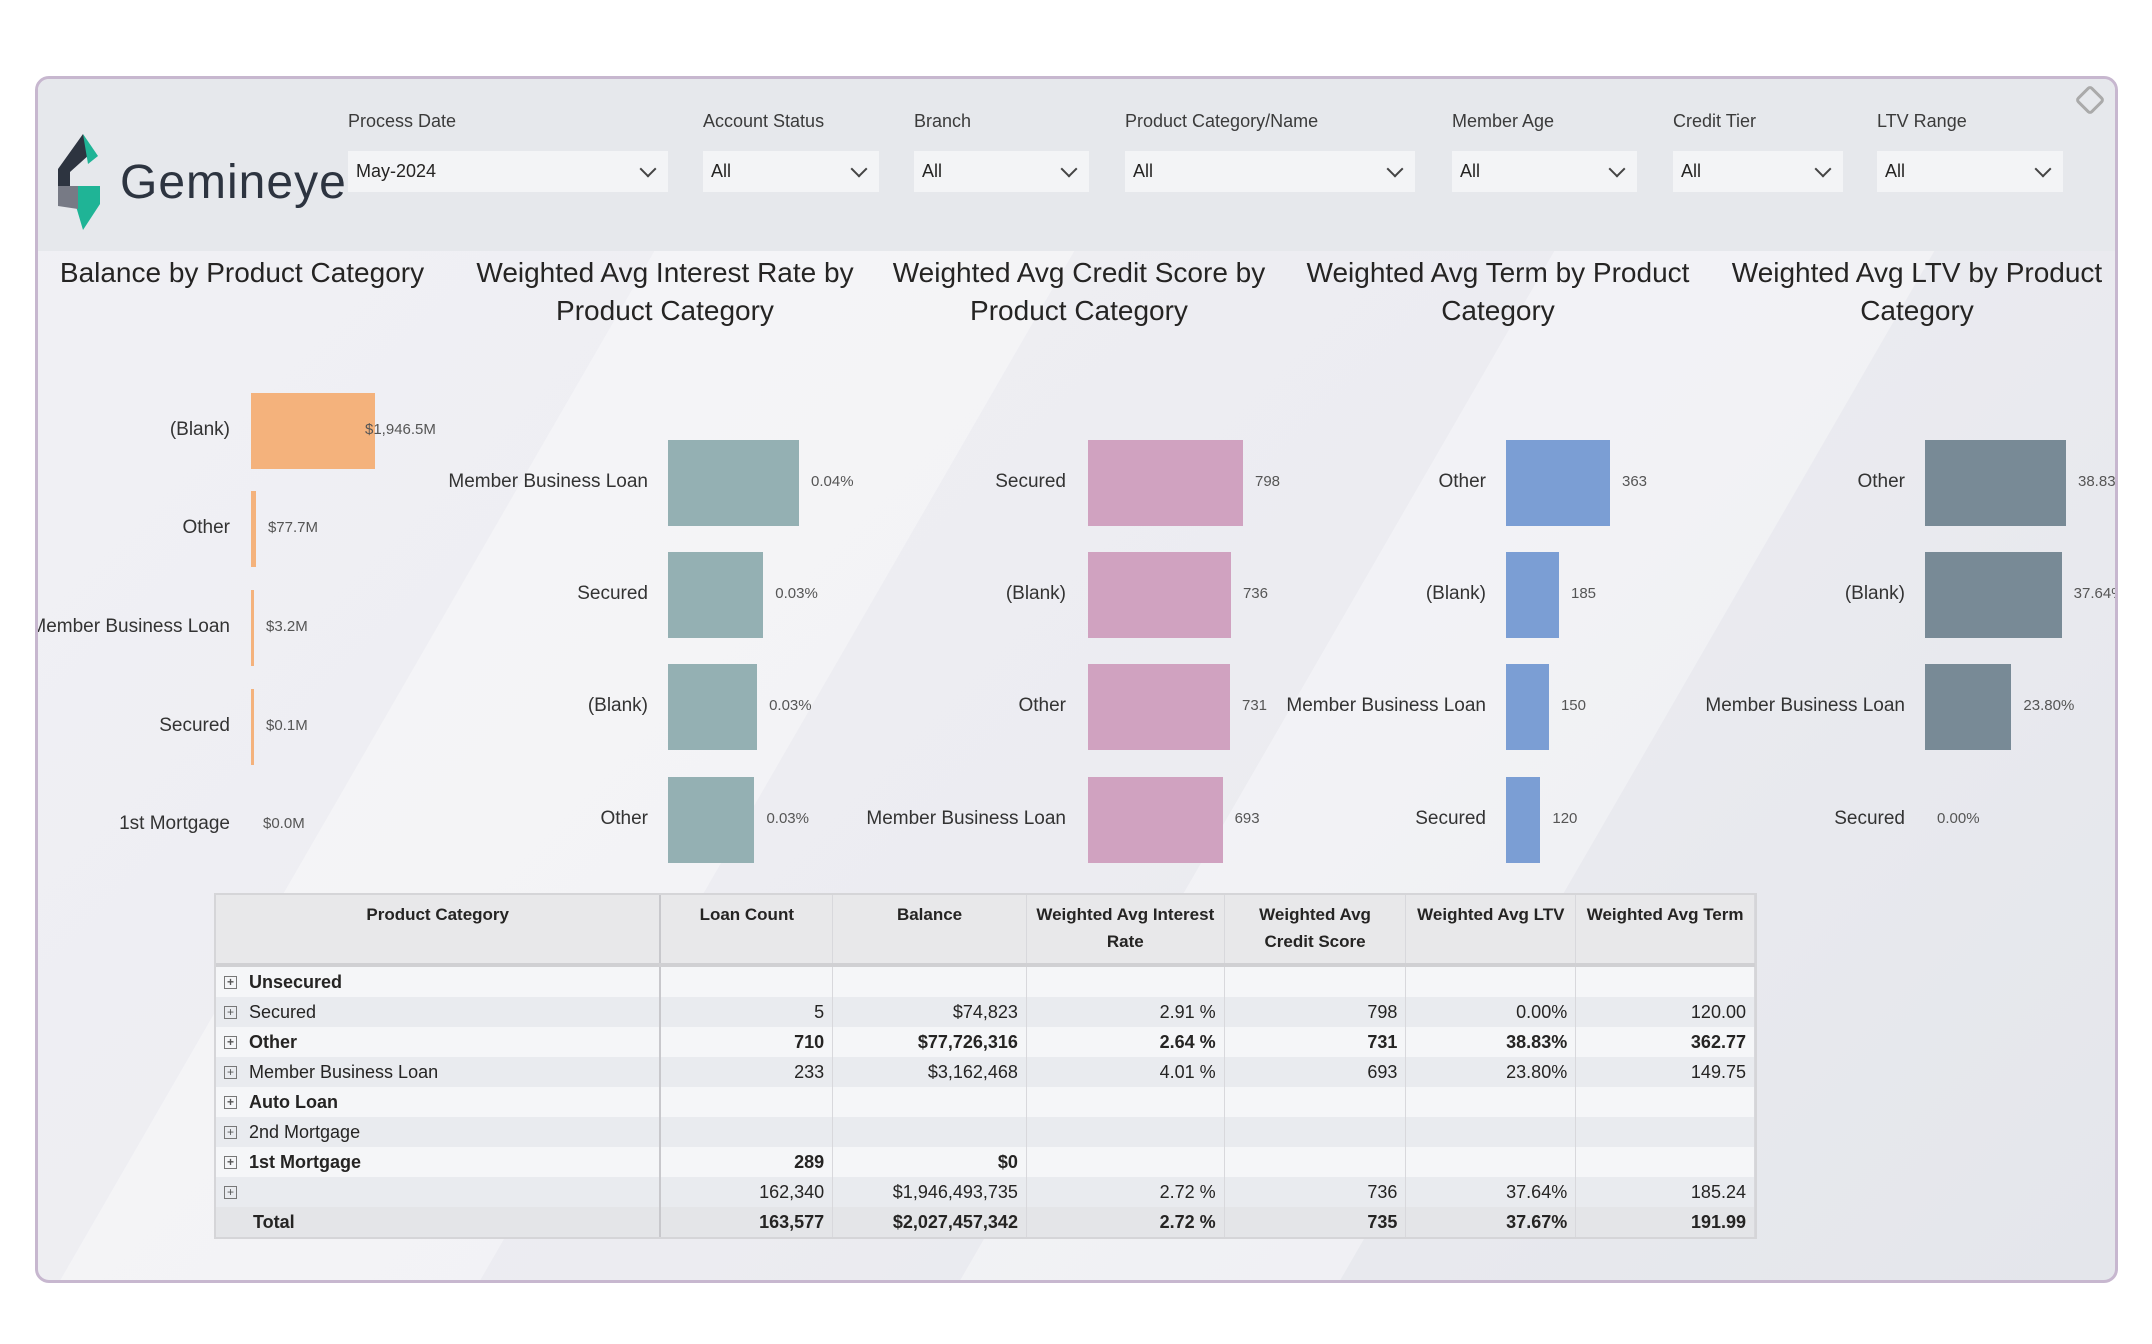 Image resolution: width=2152 pixels, height=1344 pixels. Describe the element at coordinates (930, 929) in the screenshot. I see `column-header: Balance` at that location.